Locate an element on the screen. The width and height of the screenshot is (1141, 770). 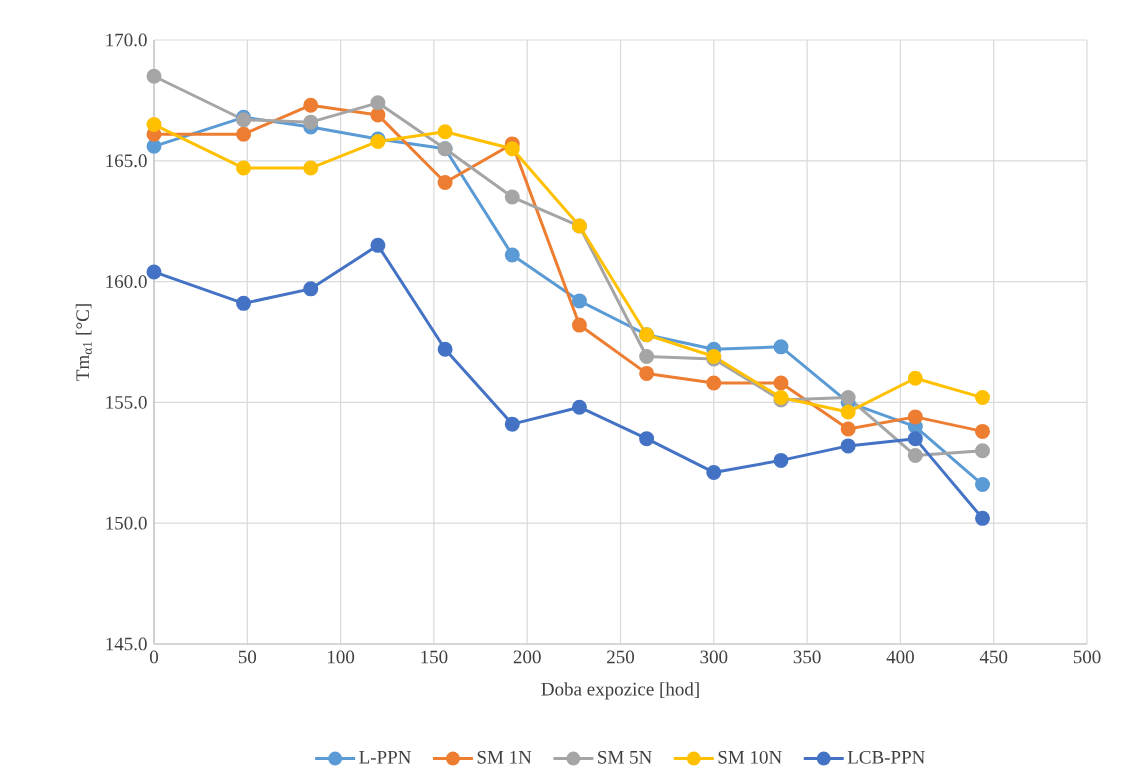
x-tick-label: 250 is located at coordinates (621, 657).